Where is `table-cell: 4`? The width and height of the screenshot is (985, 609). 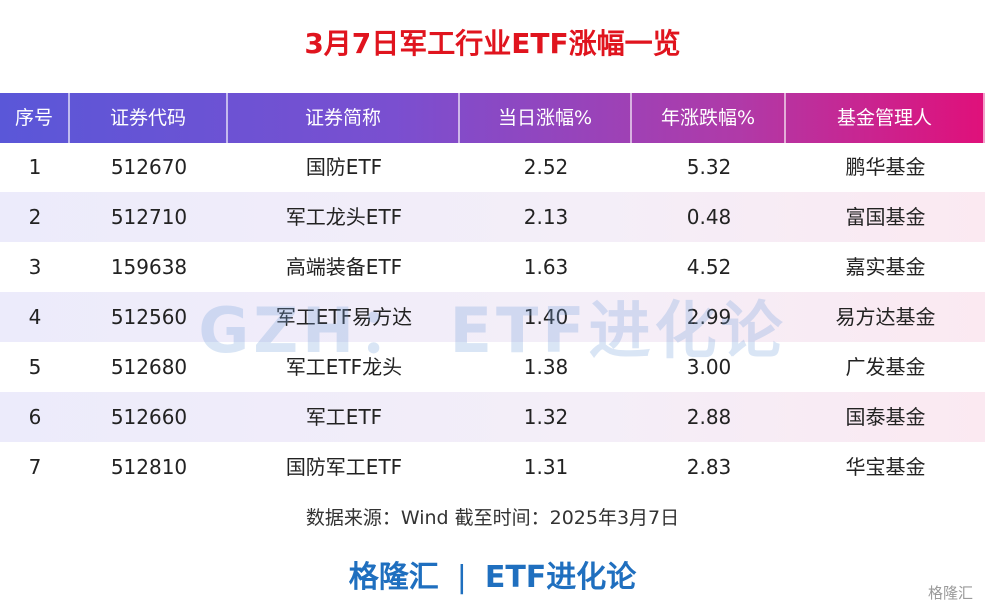
table-cell: 4 is located at coordinates (35, 317).